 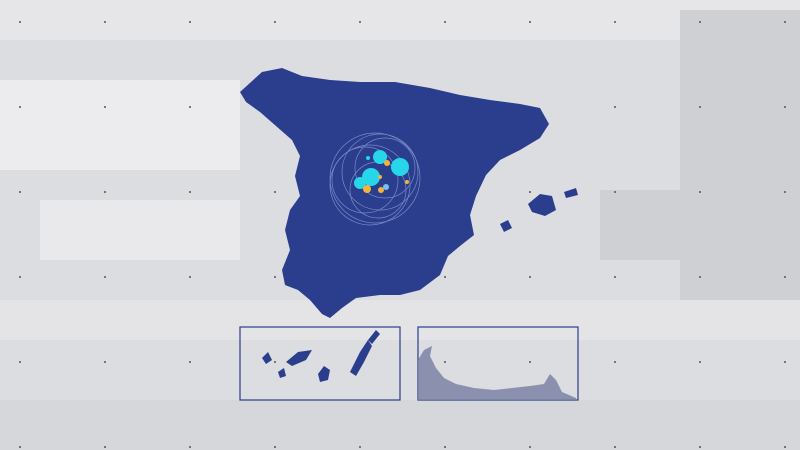 What do you see at coordinates (571, 193) in the screenshot?
I see `menorca-island` at bounding box center [571, 193].